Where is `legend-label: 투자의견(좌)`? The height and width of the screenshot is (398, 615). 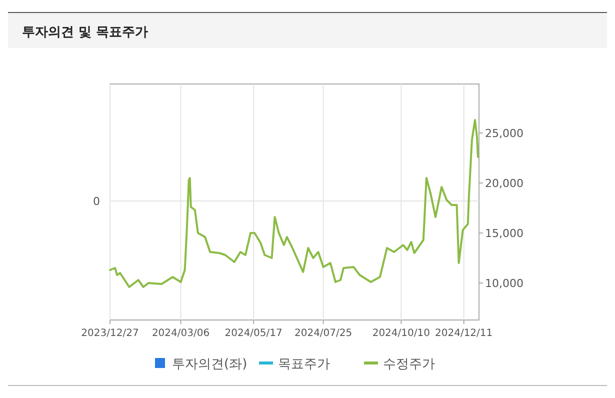
legend-label: 투자의견(좌) is located at coordinates (210, 364).